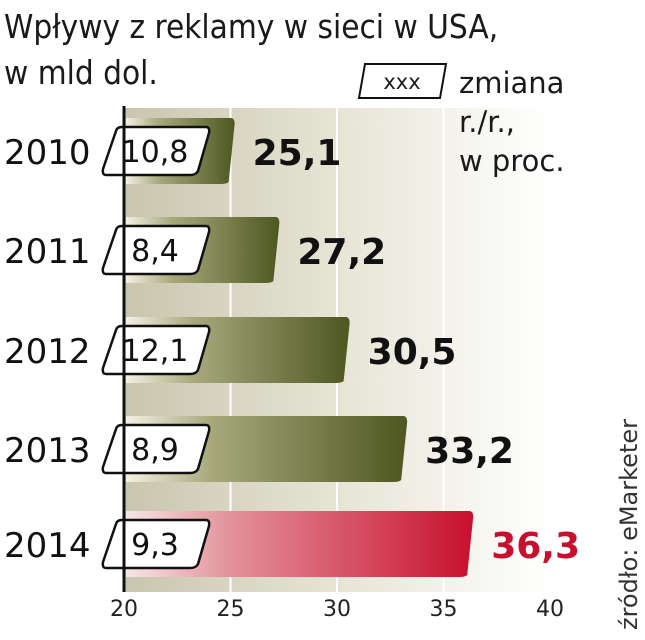 The image size is (645, 640). I want to click on bar-group: 8,4 2011 27,2, so click(195, 250).